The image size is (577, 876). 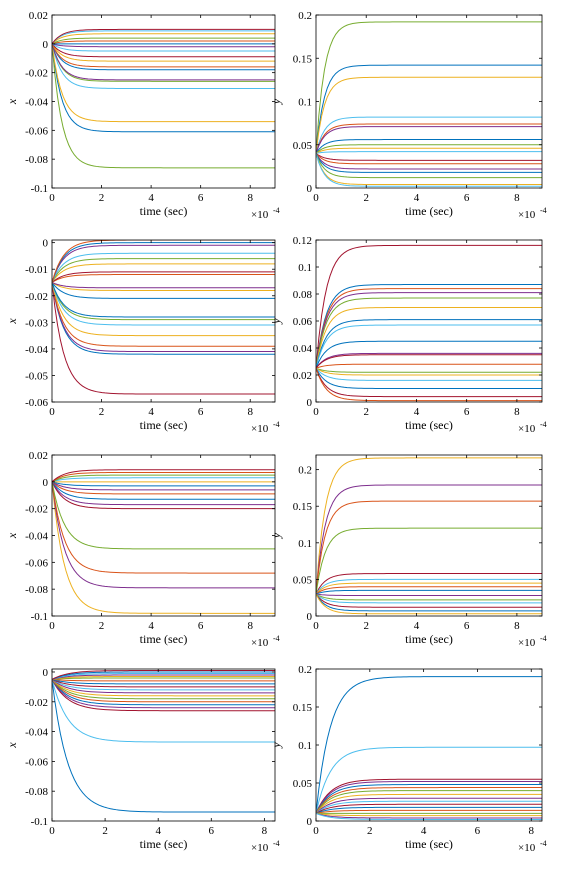 What do you see at coordinates (39, 617) in the screenshot?
I see `y-tick-label: -0.1` at bounding box center [39, 617].